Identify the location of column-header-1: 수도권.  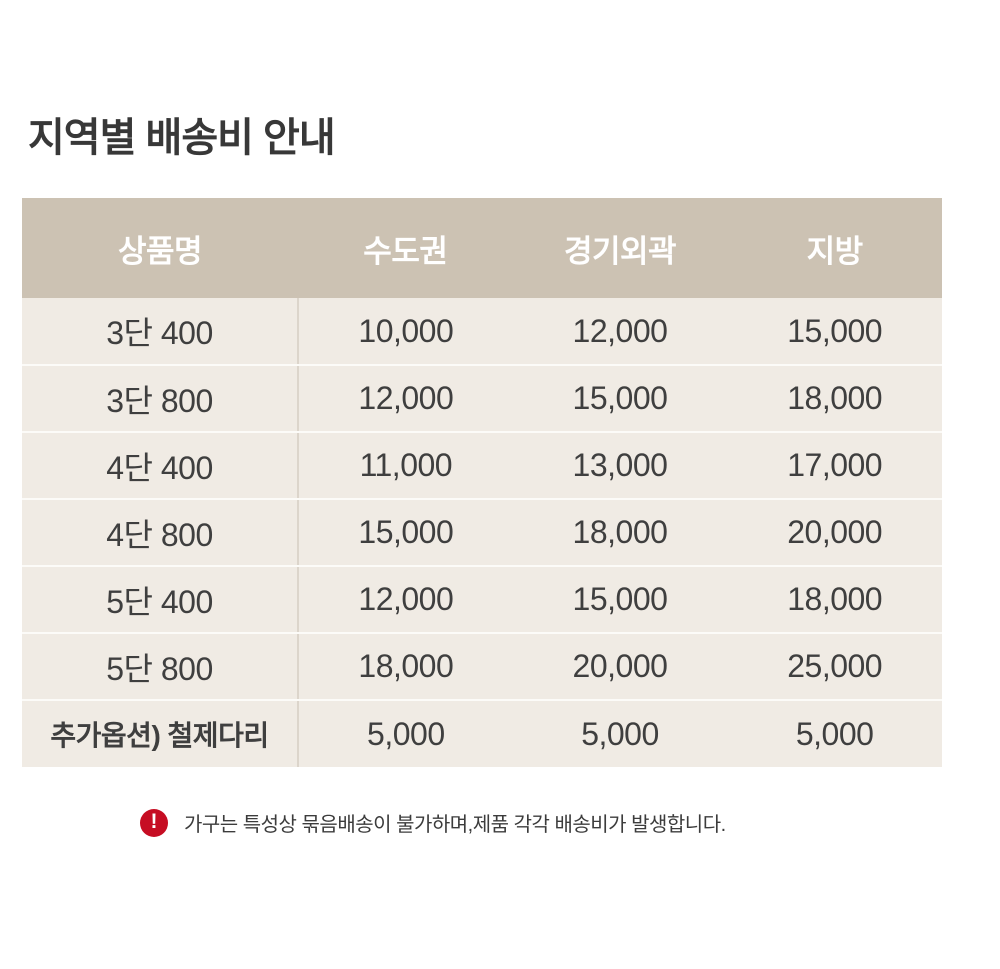
(405, 248).